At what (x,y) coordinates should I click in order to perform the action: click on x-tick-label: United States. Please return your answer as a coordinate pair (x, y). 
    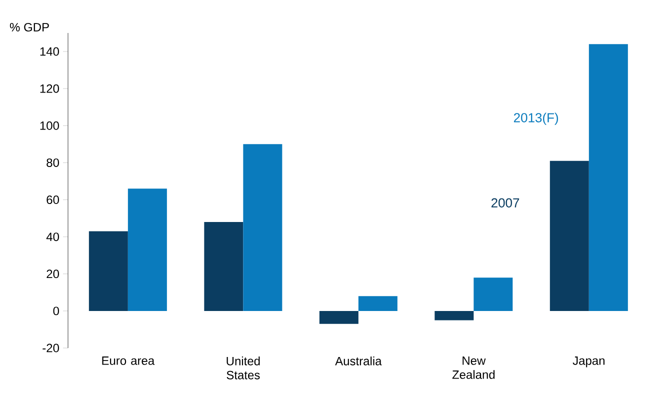
    Looking at the image, I should click on (243, 368).